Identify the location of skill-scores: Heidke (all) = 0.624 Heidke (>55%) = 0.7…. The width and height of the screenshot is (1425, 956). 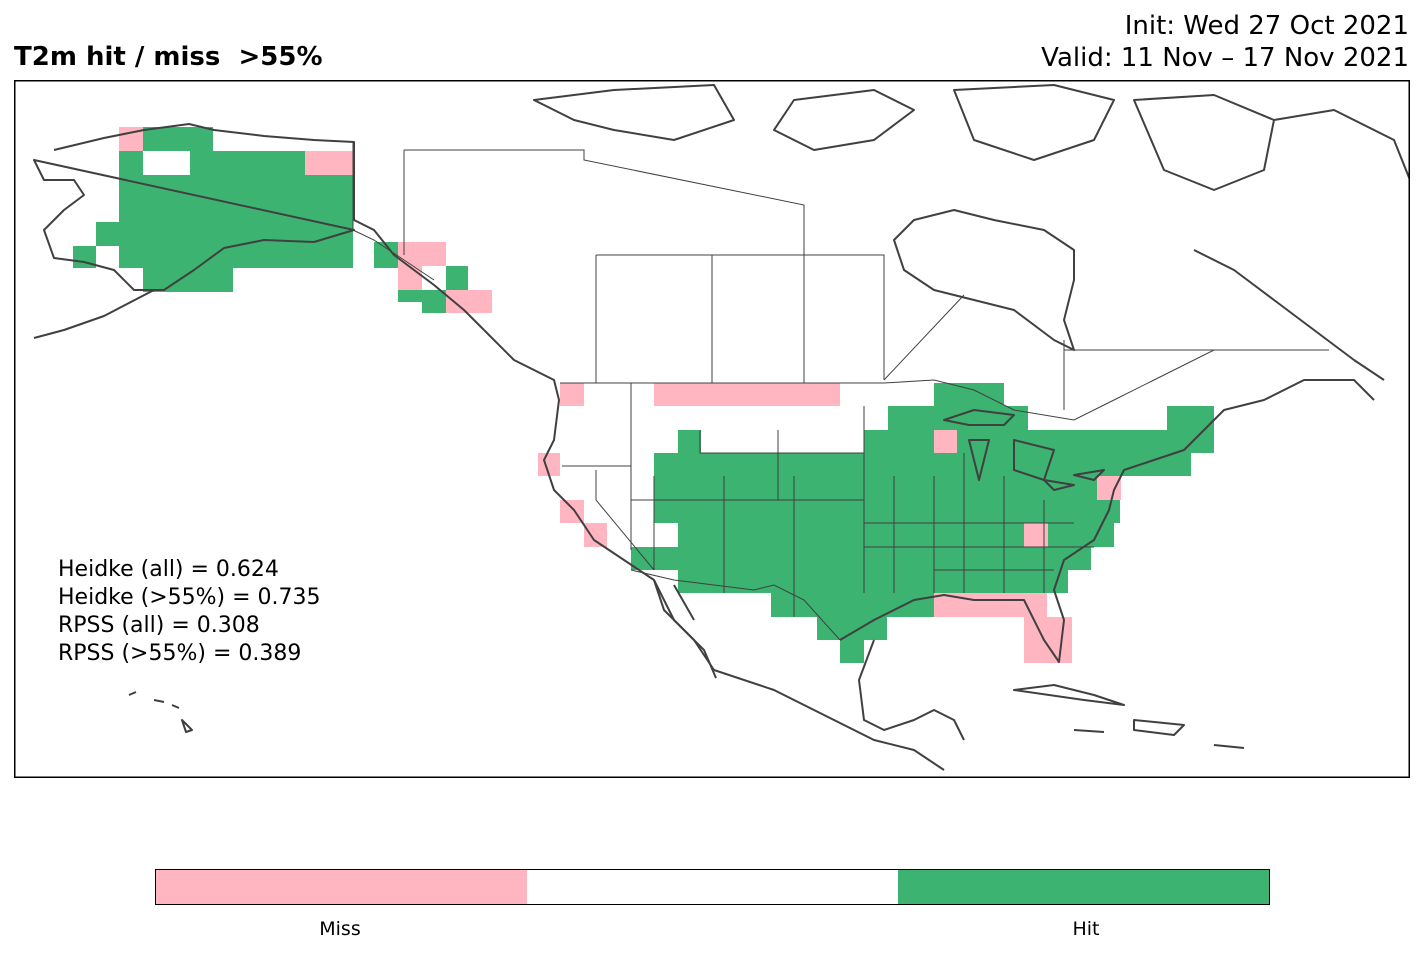
(189, 612).